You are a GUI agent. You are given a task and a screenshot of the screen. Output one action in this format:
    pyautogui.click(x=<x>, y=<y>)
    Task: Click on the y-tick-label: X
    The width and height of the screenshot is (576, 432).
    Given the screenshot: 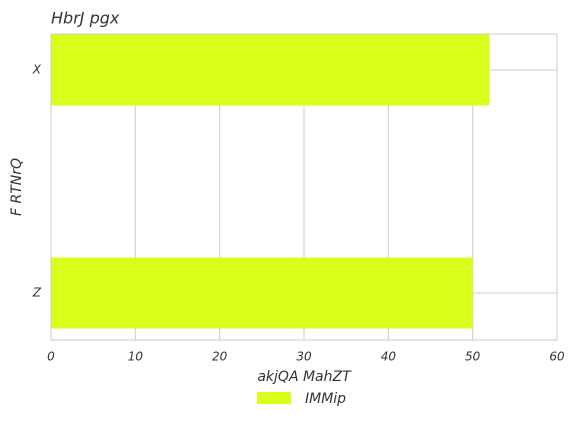 What is the action you would take?
    pyautogui.click(x=37, y=70)
    